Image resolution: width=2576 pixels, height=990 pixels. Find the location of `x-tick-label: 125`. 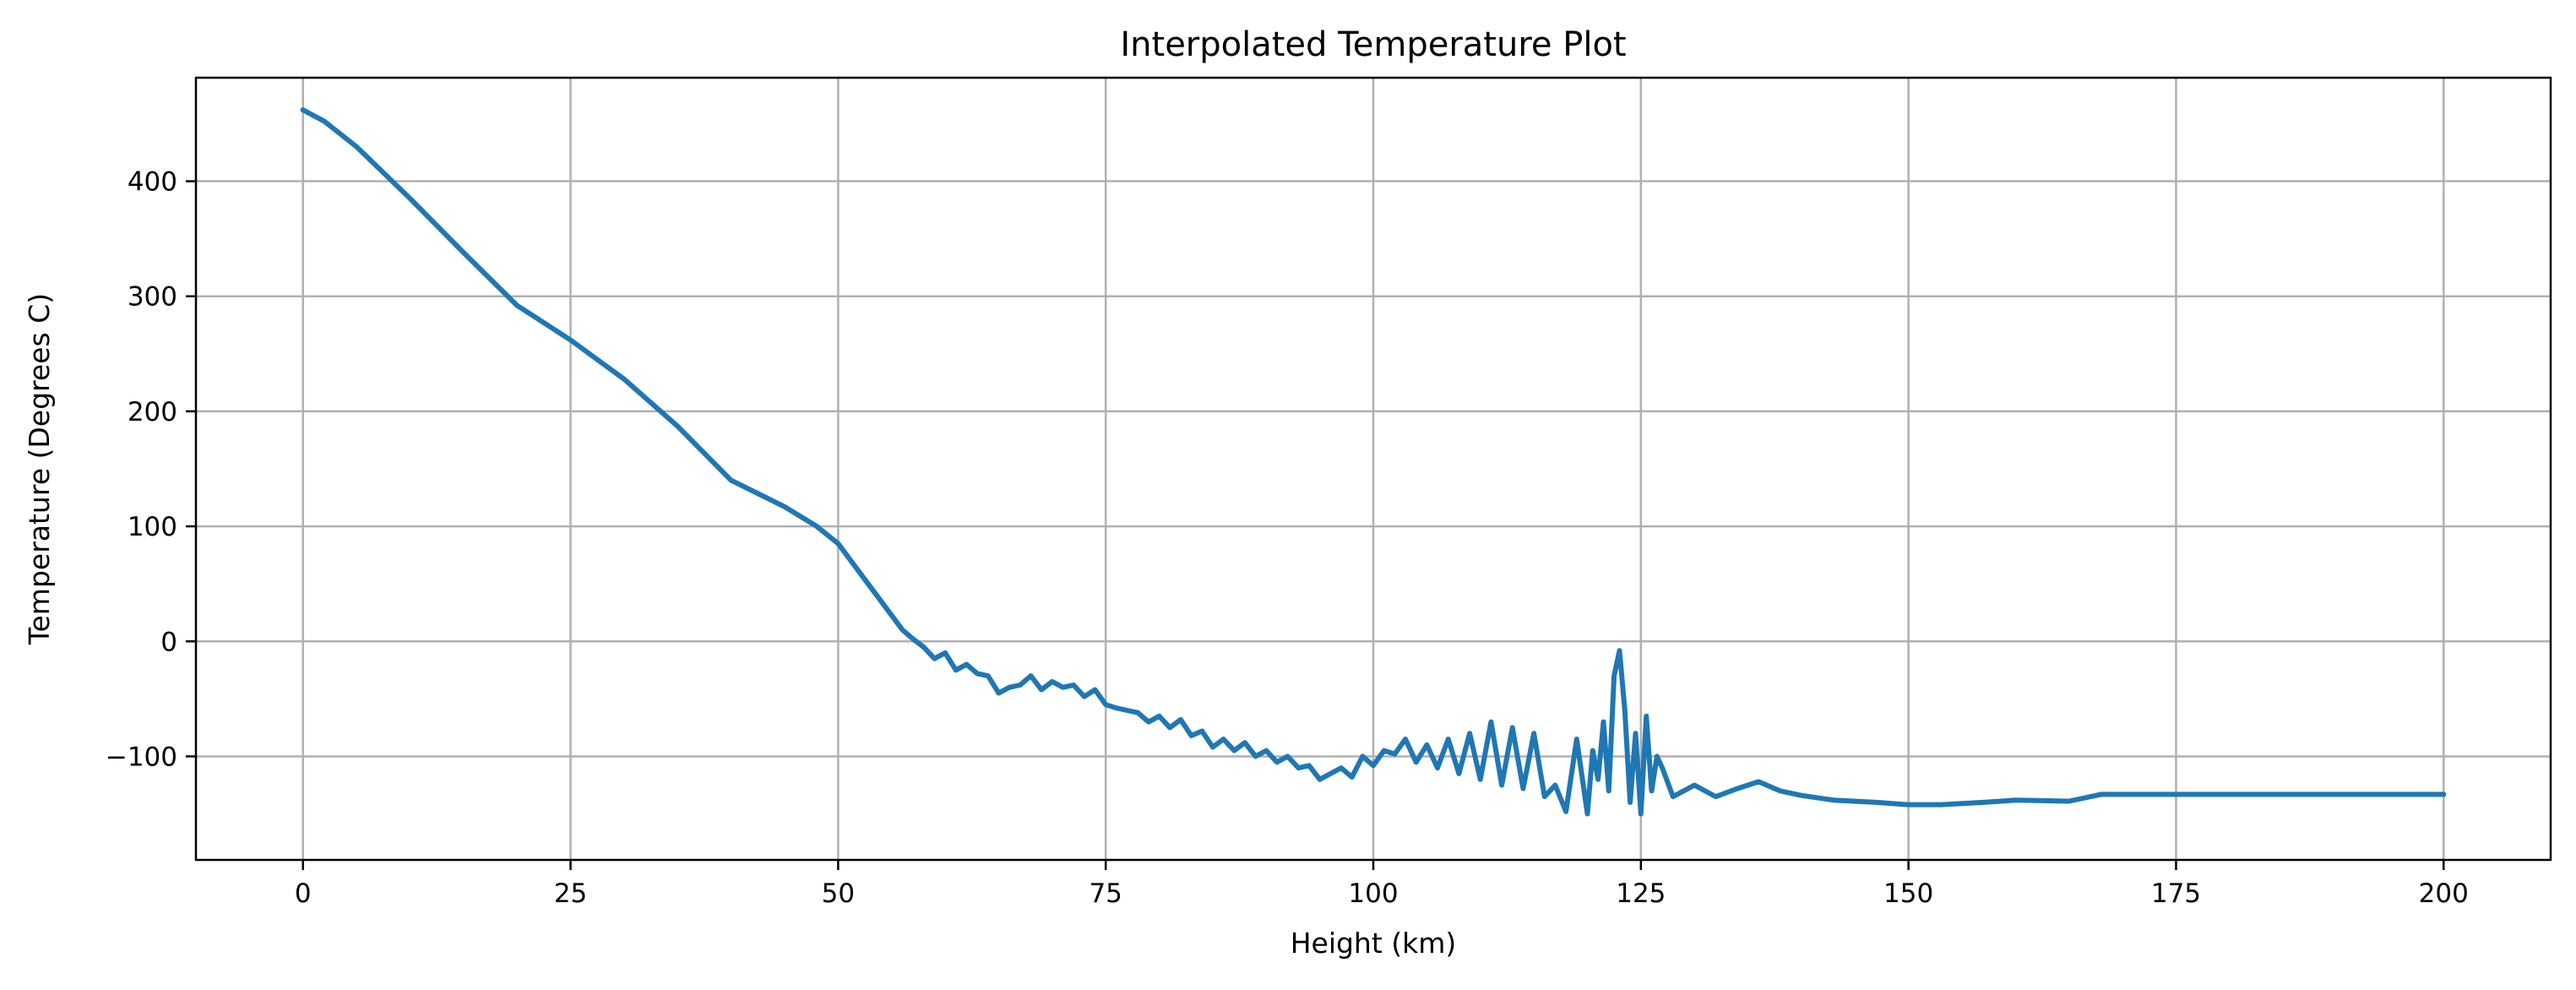

x-tick-label: 125 is located at coordinates (1641, 894).